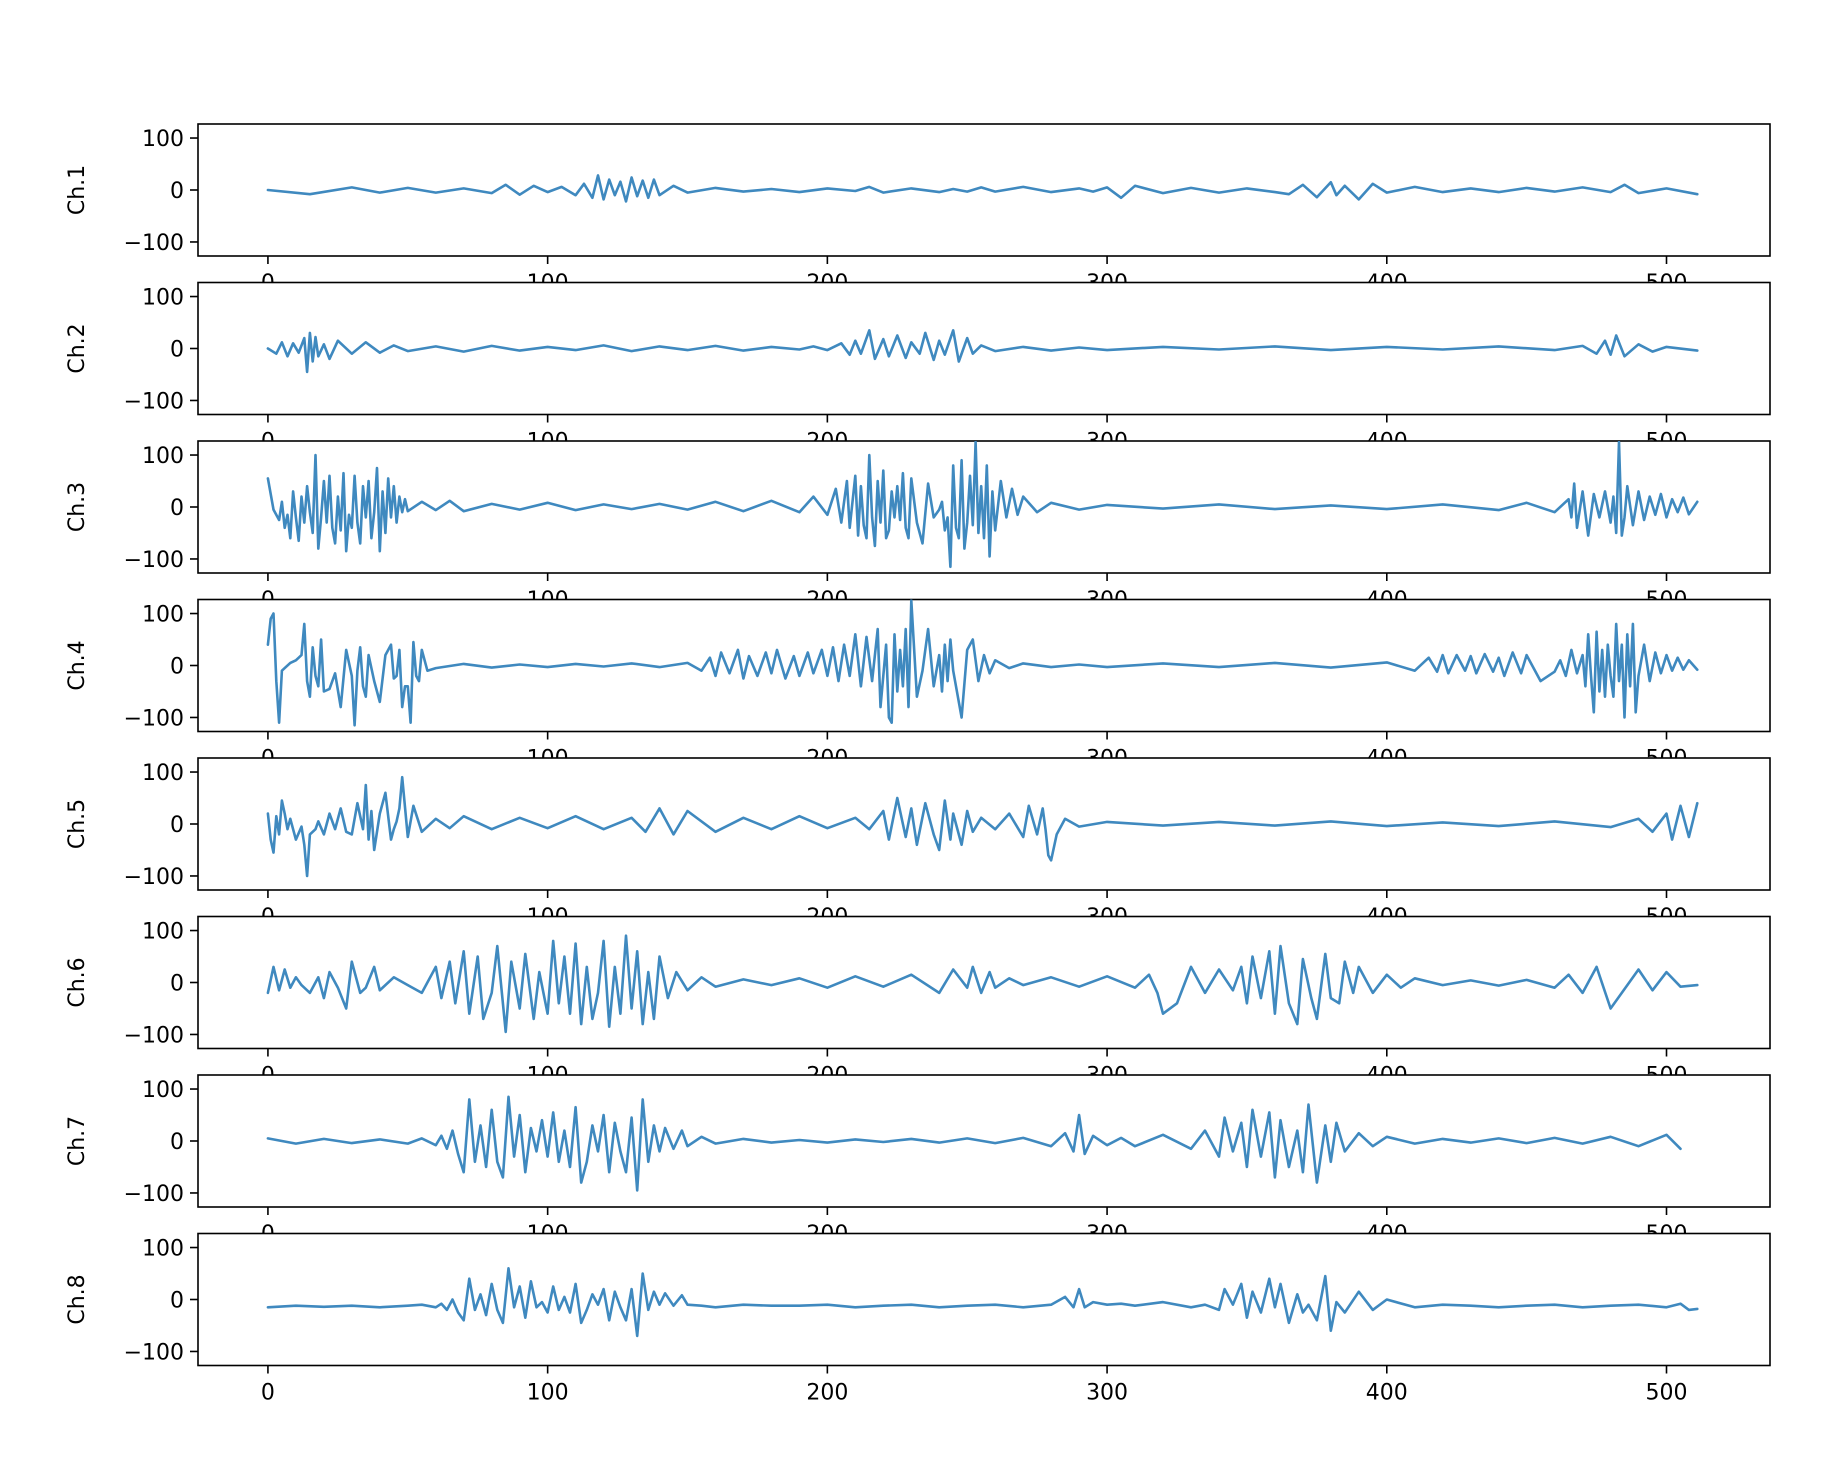  Describe the element at coordinates (163, 615) in the screenshot. I see `y-tick-label-4-0: 100` at that location.